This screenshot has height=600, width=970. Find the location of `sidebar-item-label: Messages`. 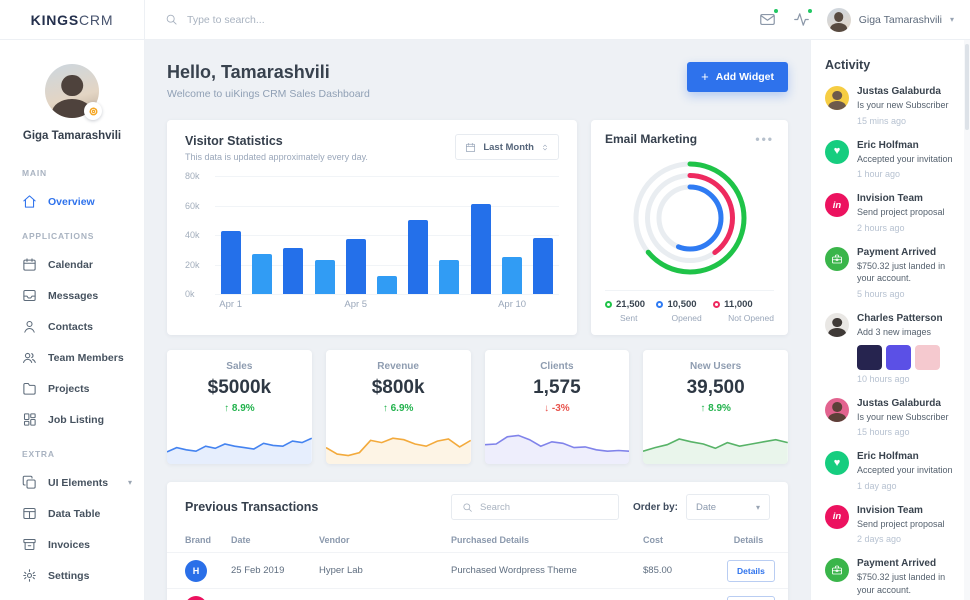

sidebar-item-label: Messages is located at coordinates (73, 295).